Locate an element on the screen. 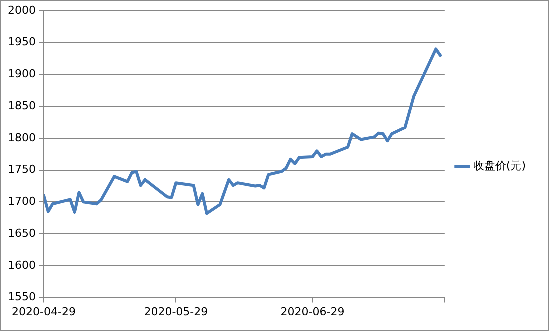 Image resolution: width=549 pixels, height=331 pixels. legend-label: 收盘价(元) is located at coordinates (499, 165).